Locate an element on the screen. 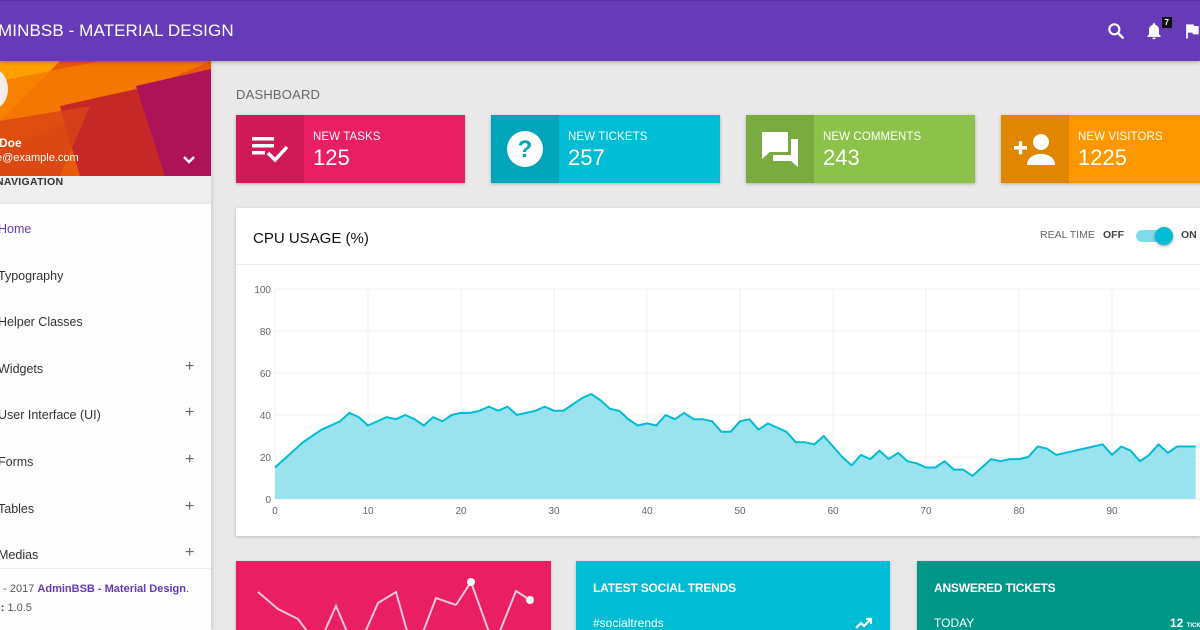  svg-text: 100 is located at coordinates (262, 290).